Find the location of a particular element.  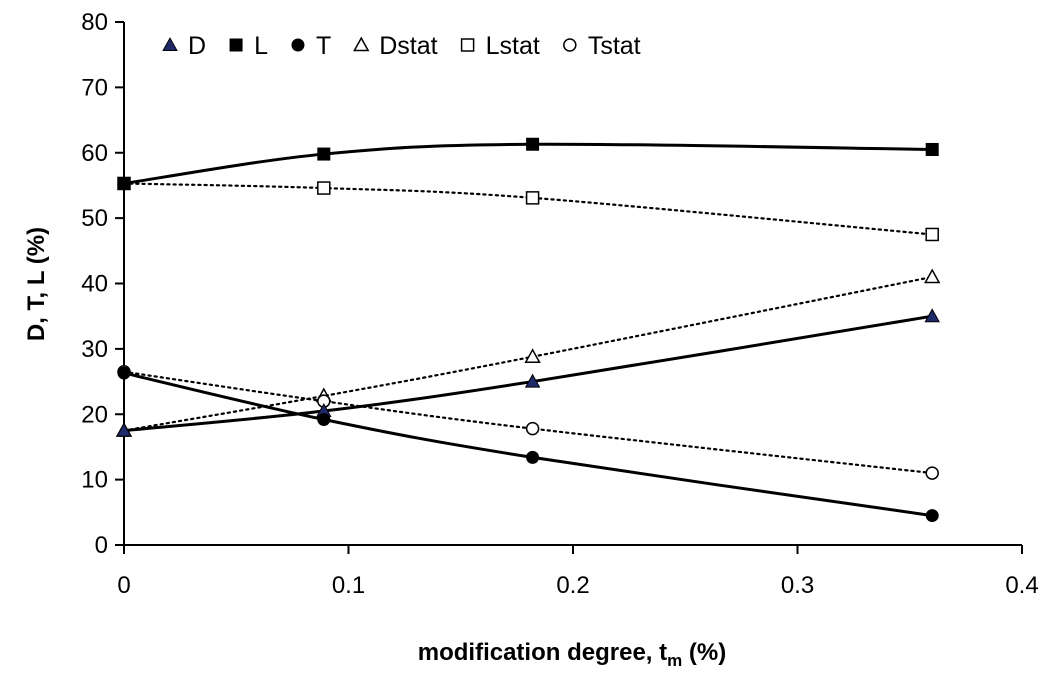

series-l is located at coordinates (528, 163).